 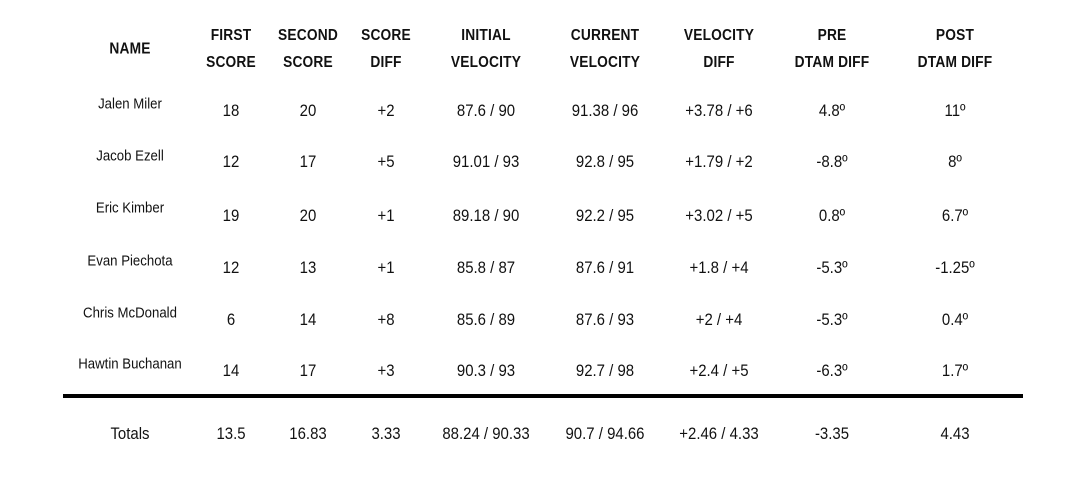 I want to click on cell-pre-dtam-diff: -8.8º, so click(x=832, y=161).